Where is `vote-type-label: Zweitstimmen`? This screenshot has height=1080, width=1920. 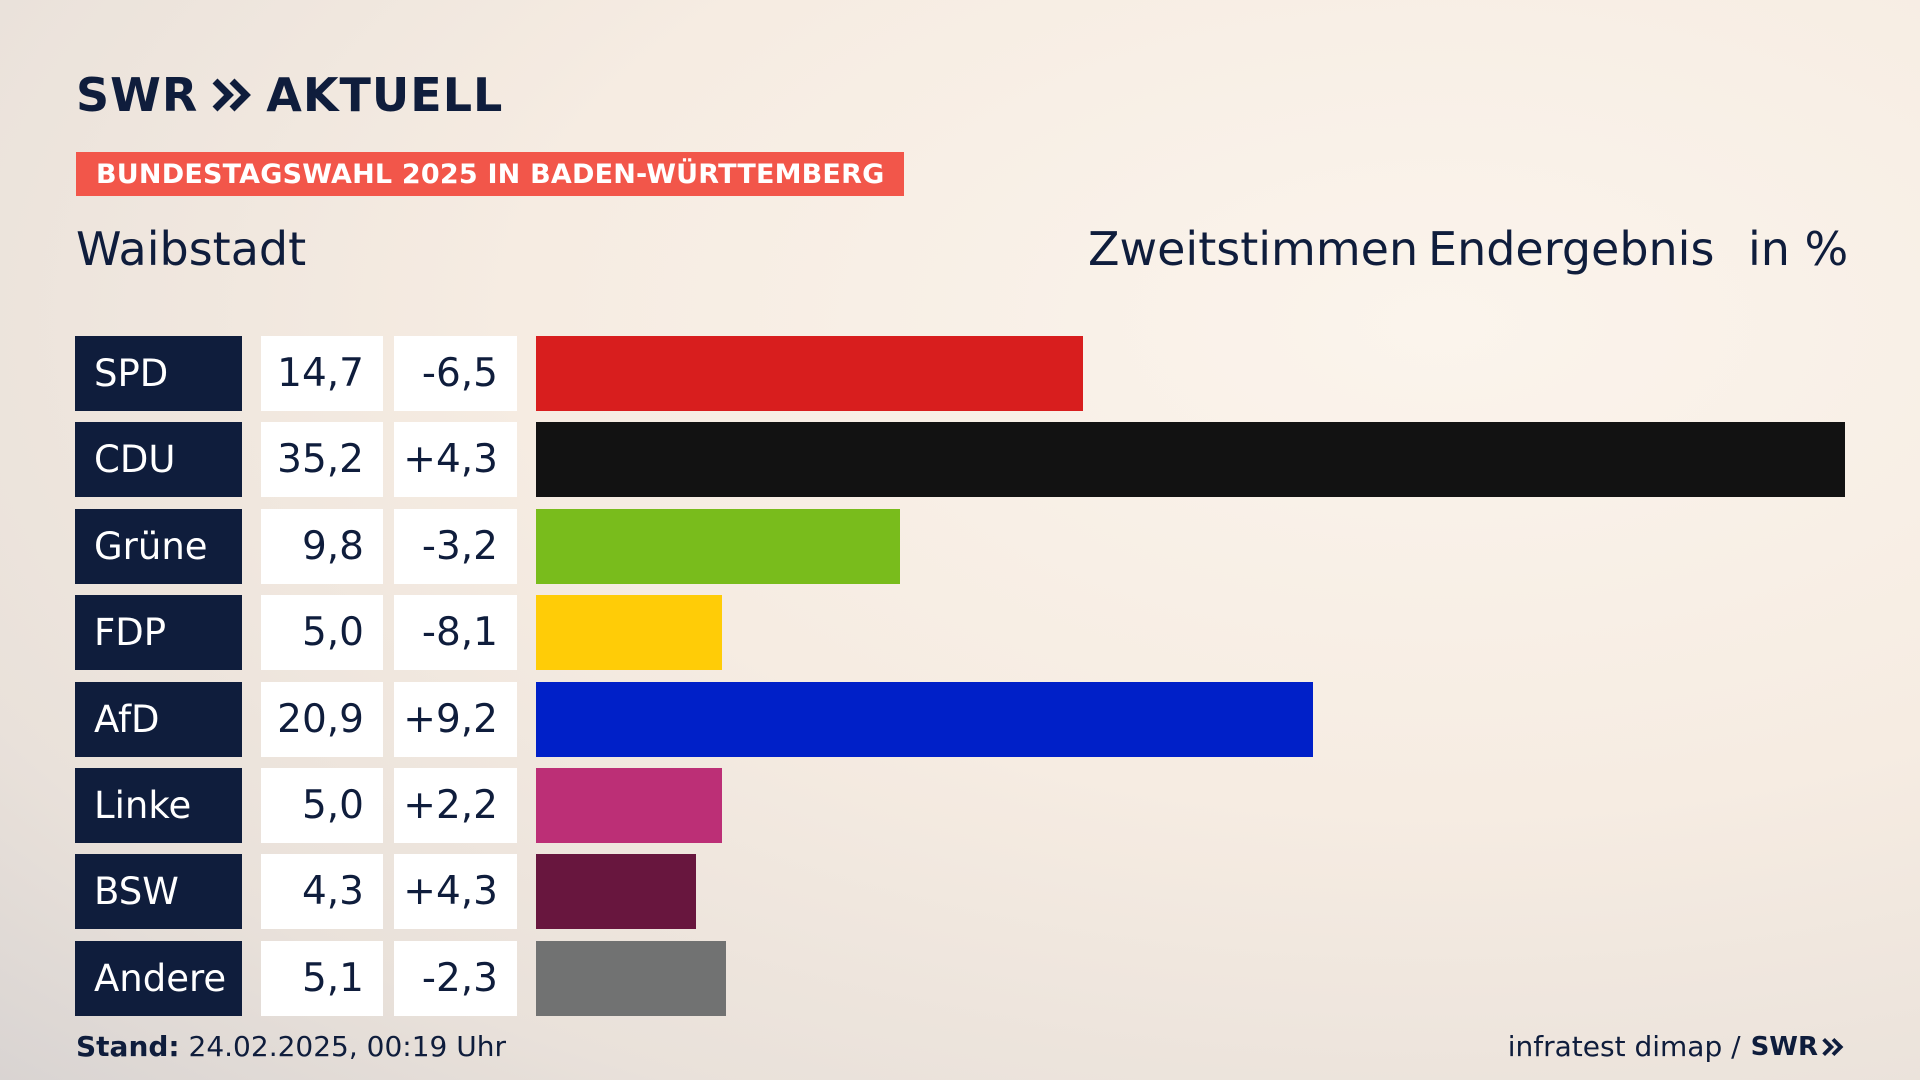 vote-type-label: Zweitstimmen is located at coordinates (1253, 249).